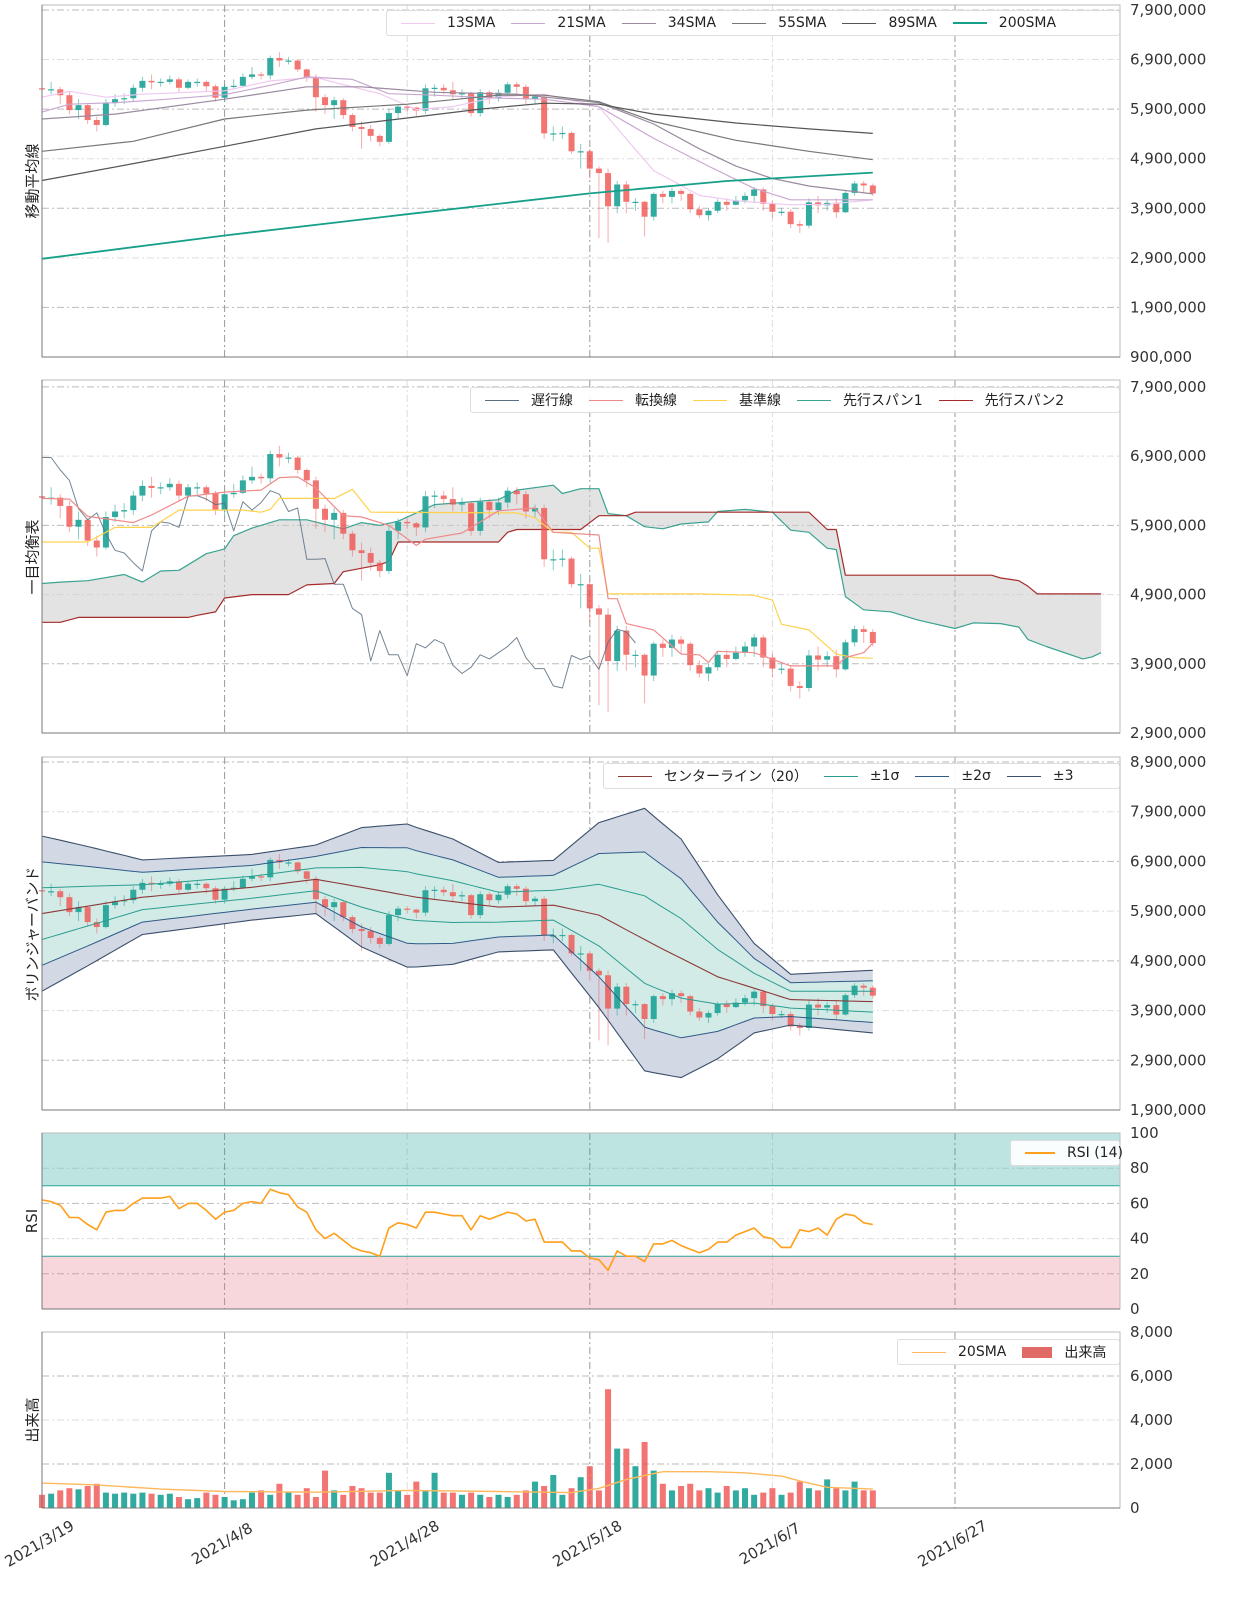 The height and width of the screenshot is (1600, 1238). Describe the element at coordinates (802, 23) in the screenshot. I see `legend-label: 55SMA` at that location.